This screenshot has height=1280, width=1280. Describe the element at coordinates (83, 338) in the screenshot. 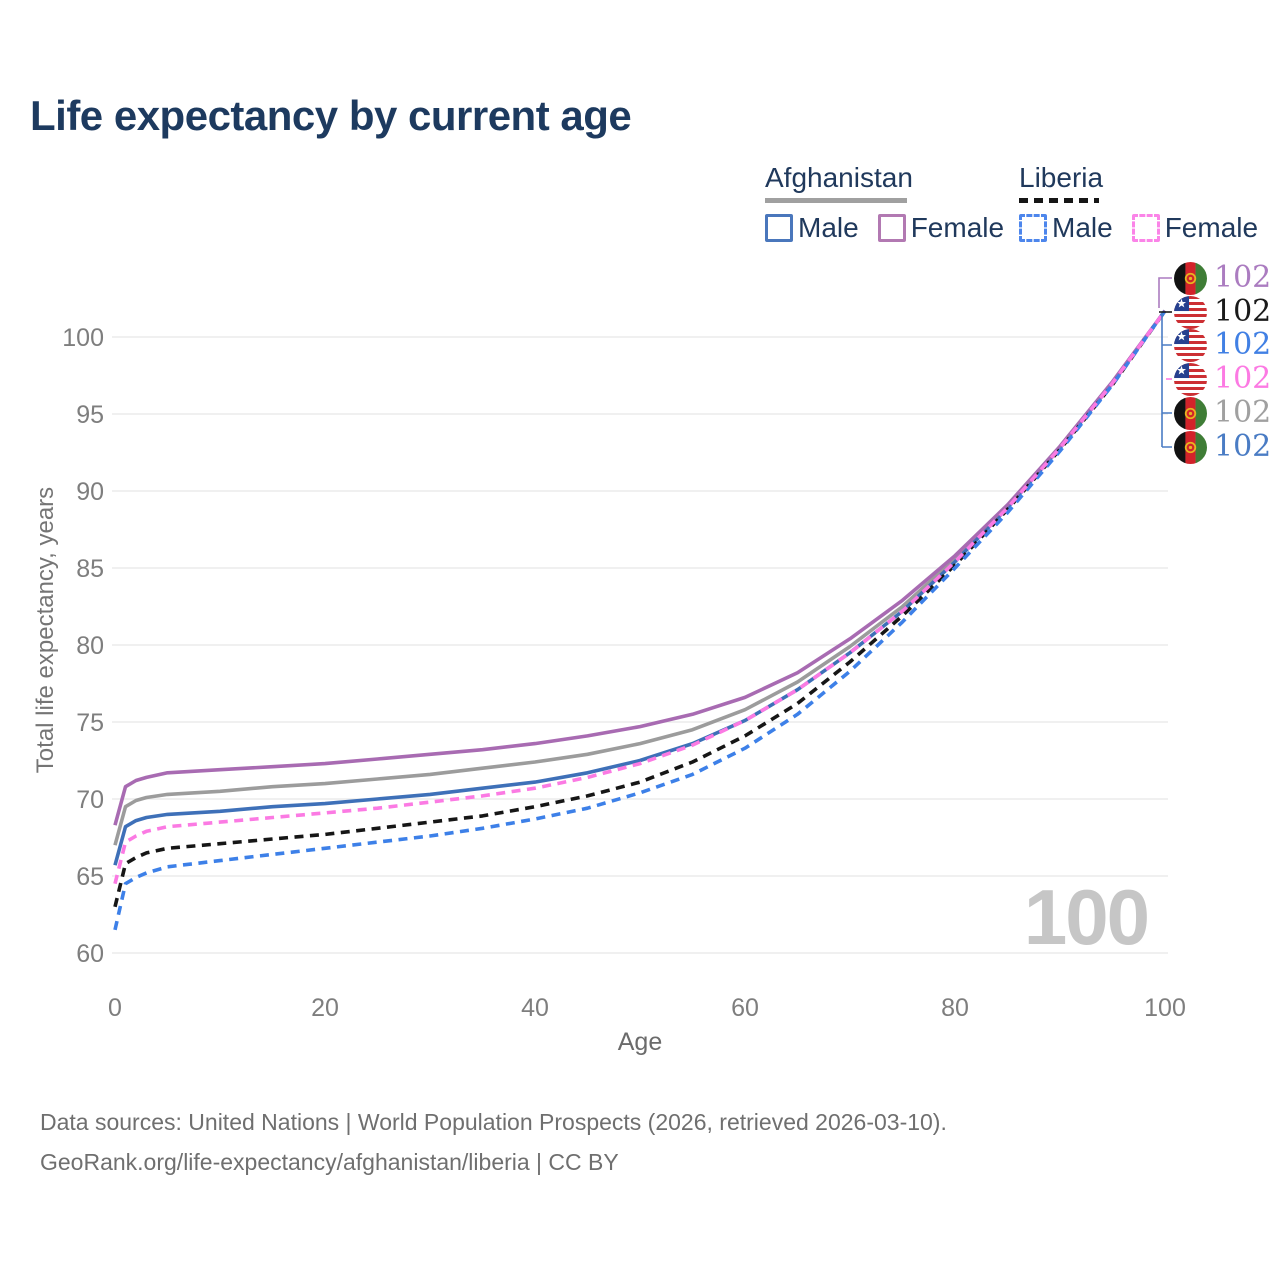

I see `y-tick-label: 100` at that location.